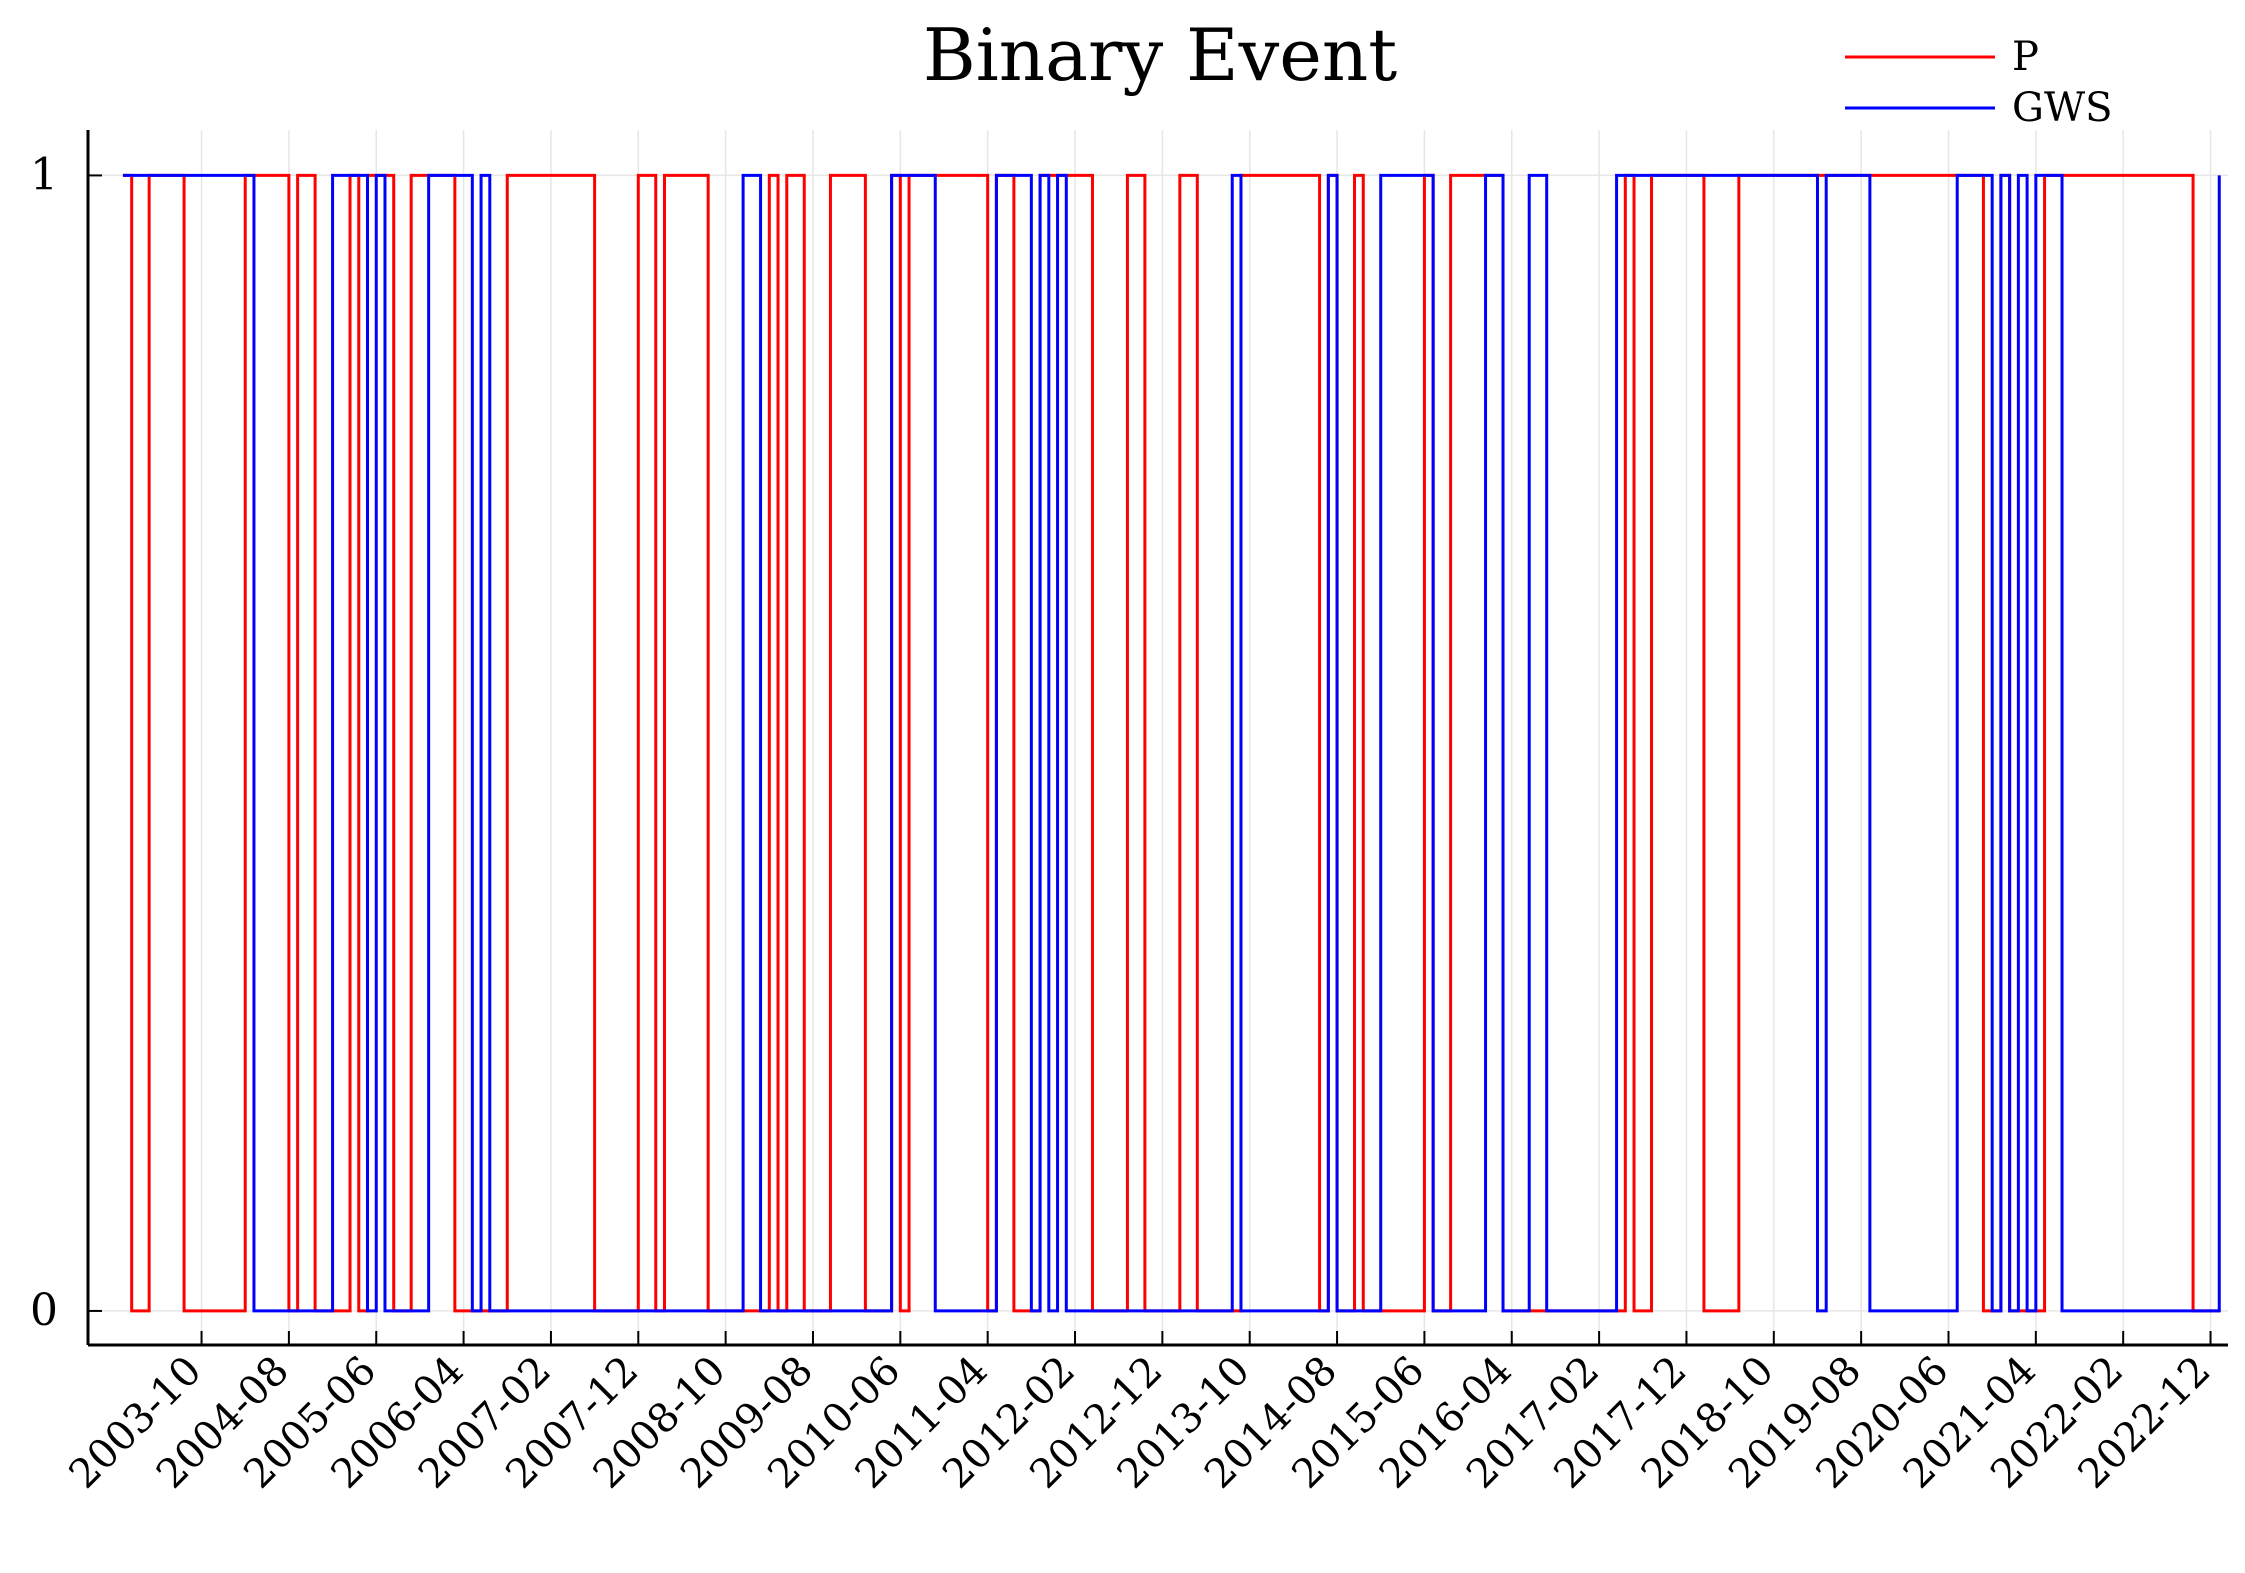 The width and height of the screenshot is (2245, 1573). What do you see at coordinates (2025, 57) in the screenshot?
I see `legend-label-p: P` at bounding box center [2025, 57].